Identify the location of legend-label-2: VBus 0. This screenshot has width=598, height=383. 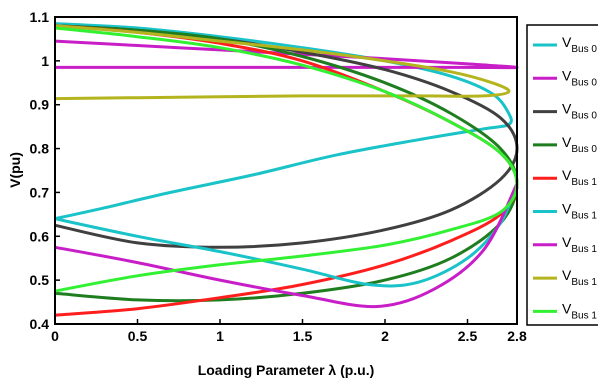
(579, 77).